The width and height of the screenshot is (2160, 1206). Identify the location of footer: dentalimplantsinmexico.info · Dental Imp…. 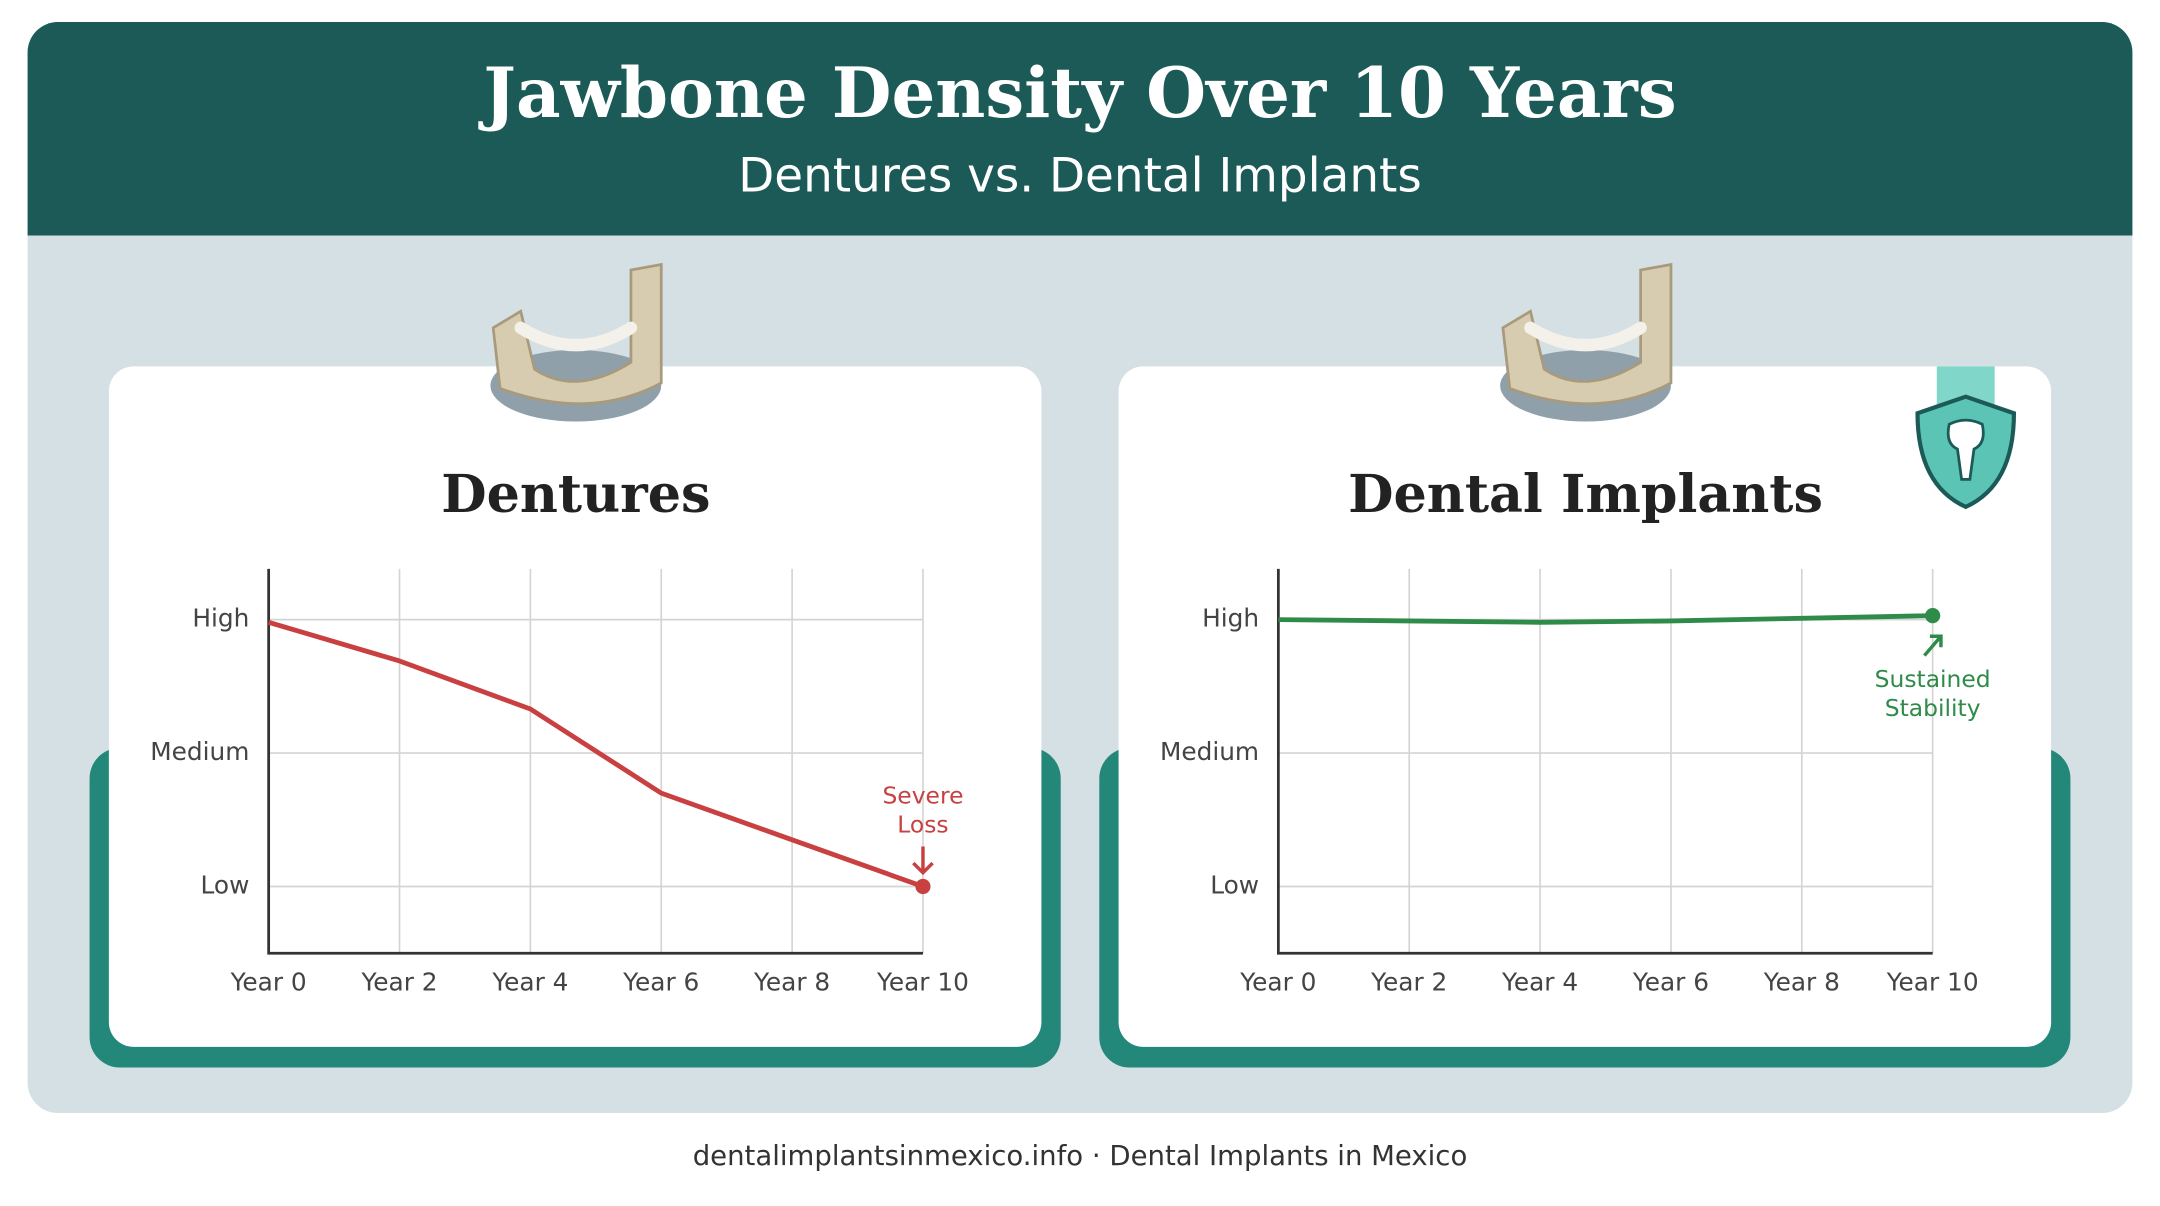
(1080, 1156).